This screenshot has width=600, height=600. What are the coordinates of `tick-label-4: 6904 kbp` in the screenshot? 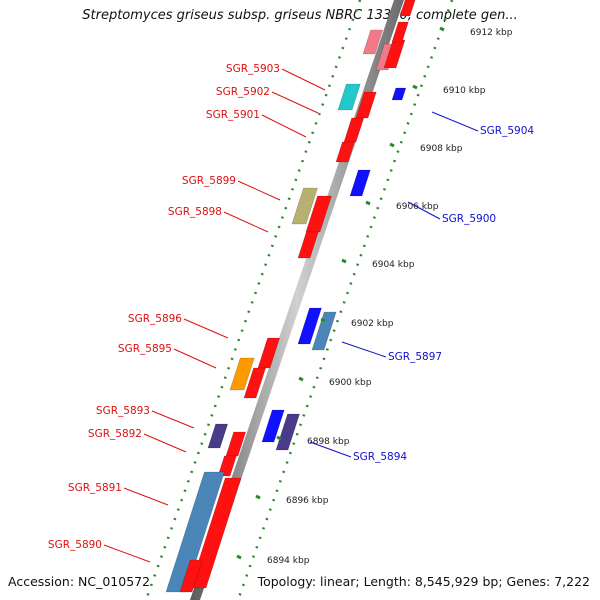 It's located at (393, 265).